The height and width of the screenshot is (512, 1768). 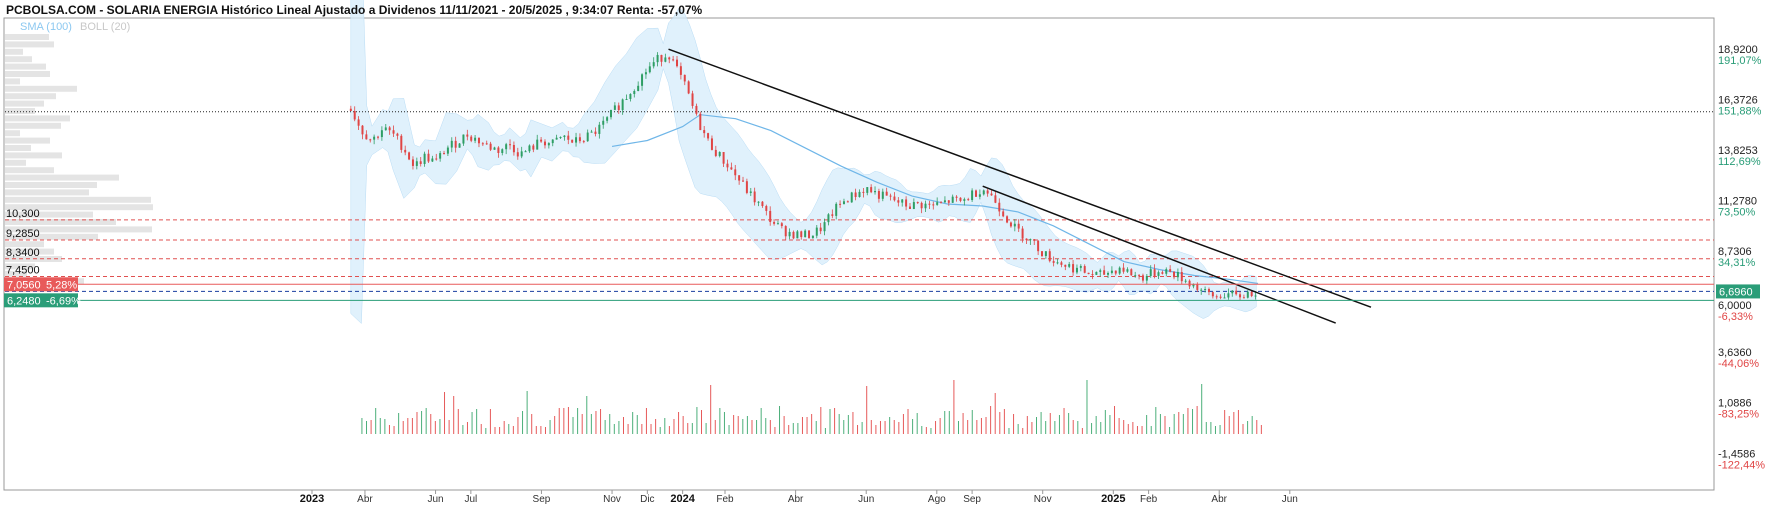 I want to click on tag-price: 6,2480, so click(x=24, y=301).